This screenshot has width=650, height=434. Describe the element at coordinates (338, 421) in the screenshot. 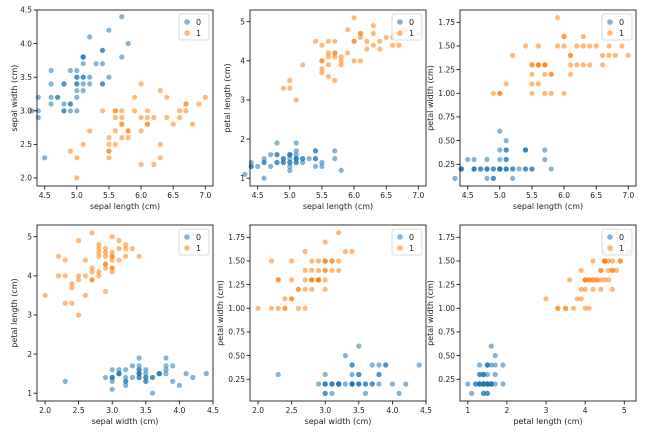

I see `x-axis-label: sepal width (cm)` at that location.